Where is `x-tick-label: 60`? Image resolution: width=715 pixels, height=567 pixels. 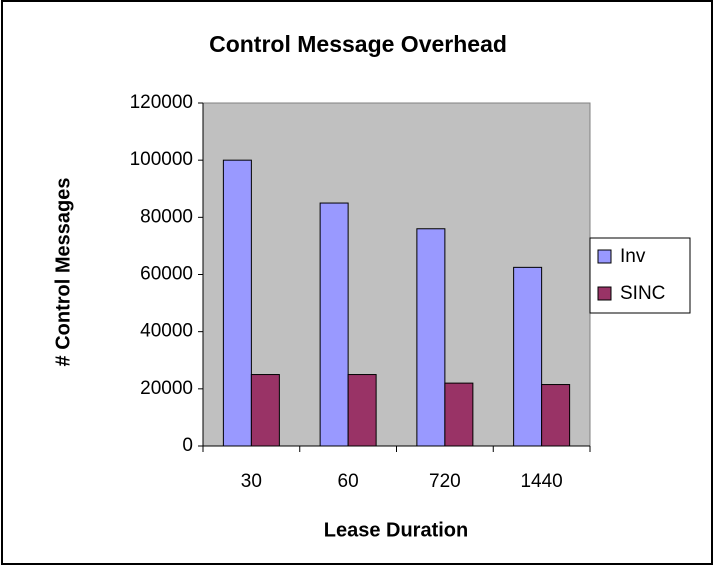 x-tick-label: 60 is located at coordinates (348, 481).